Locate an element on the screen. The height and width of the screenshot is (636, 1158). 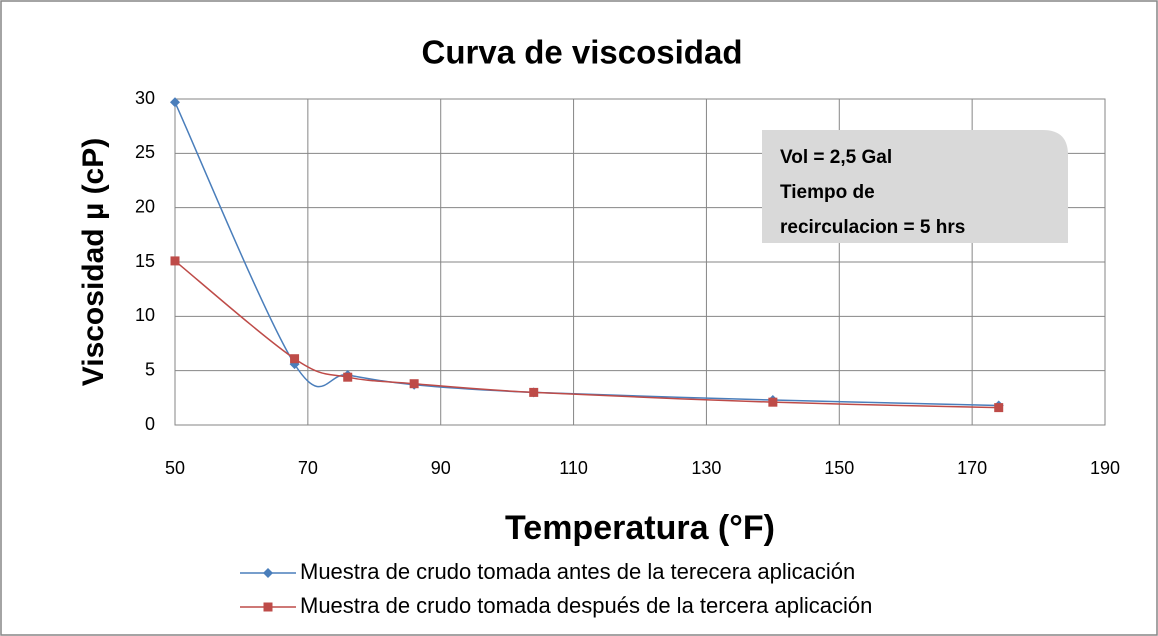
y-tick-label: 0 is located at coordinates (150, 424).